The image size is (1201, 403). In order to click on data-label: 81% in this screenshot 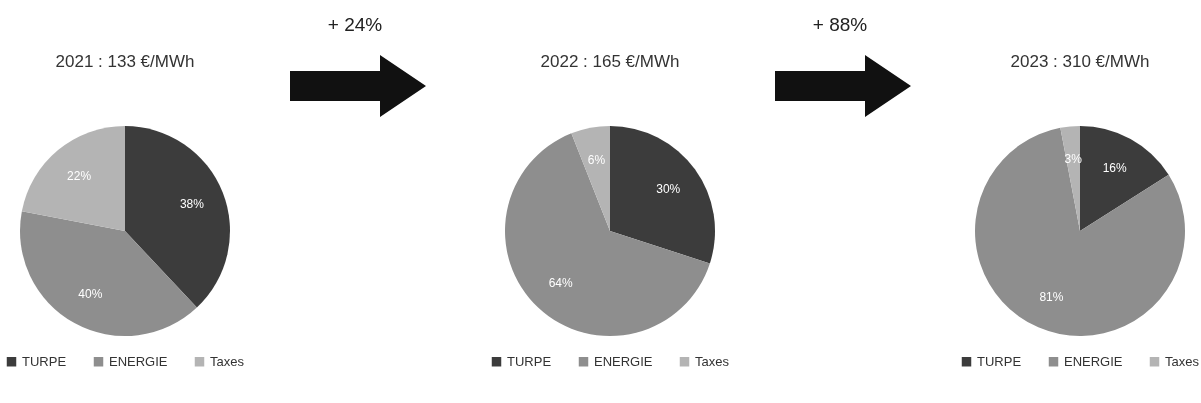, I will do `click(1051, 297)`.